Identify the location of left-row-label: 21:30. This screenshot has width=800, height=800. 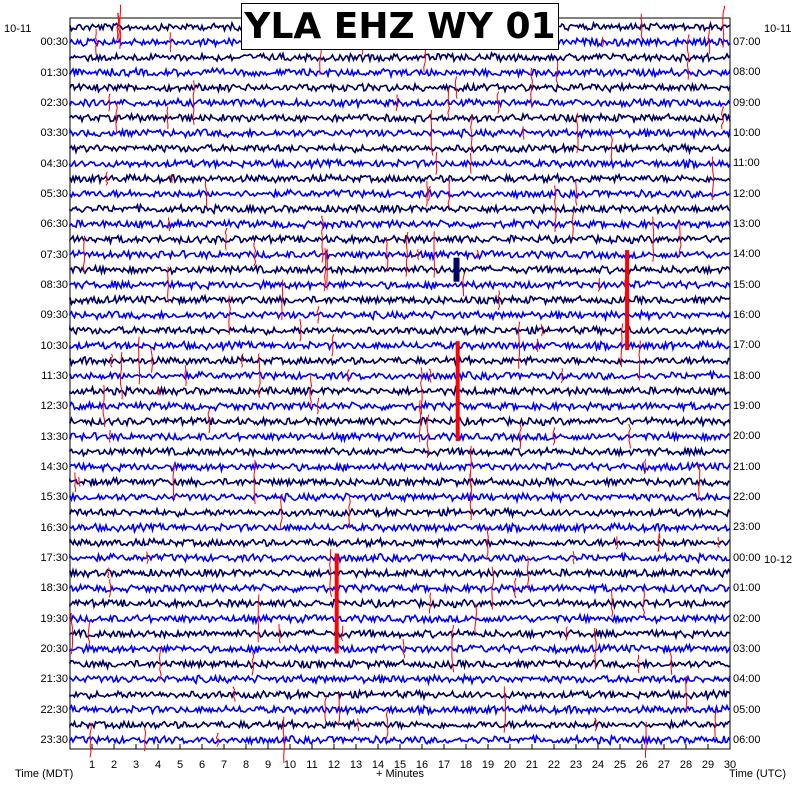
(54, 679).